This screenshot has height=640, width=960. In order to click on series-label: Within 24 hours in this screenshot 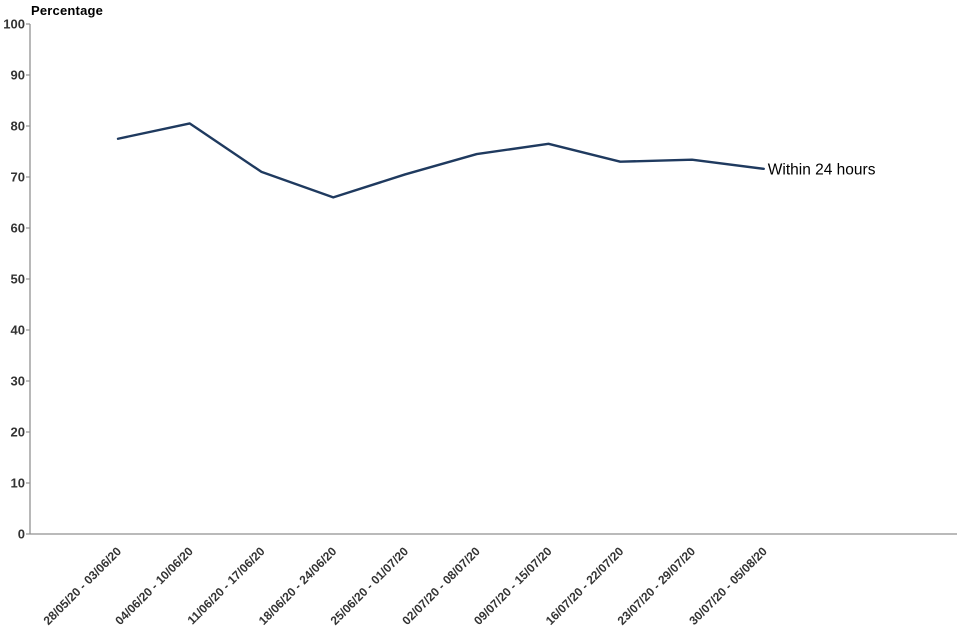, I will do `click(822, 169)`.